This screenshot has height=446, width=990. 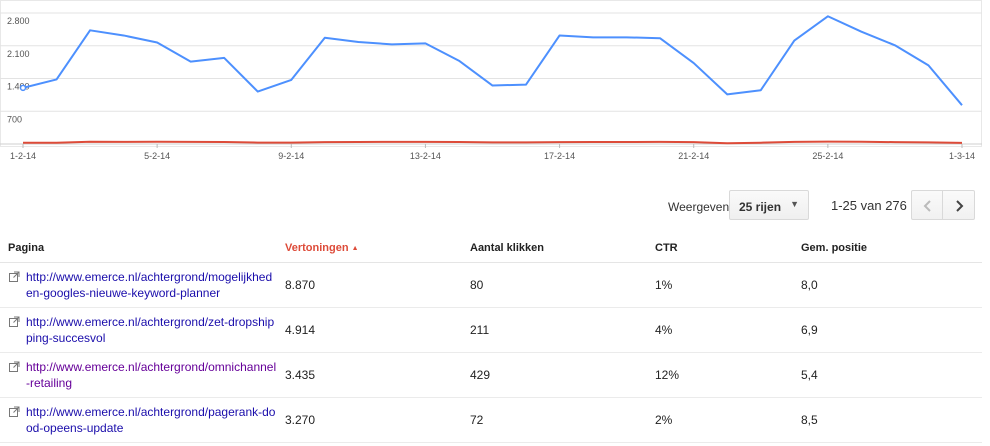 I want to click on impressions-cell: 8.870, so click(x=377, y=285).